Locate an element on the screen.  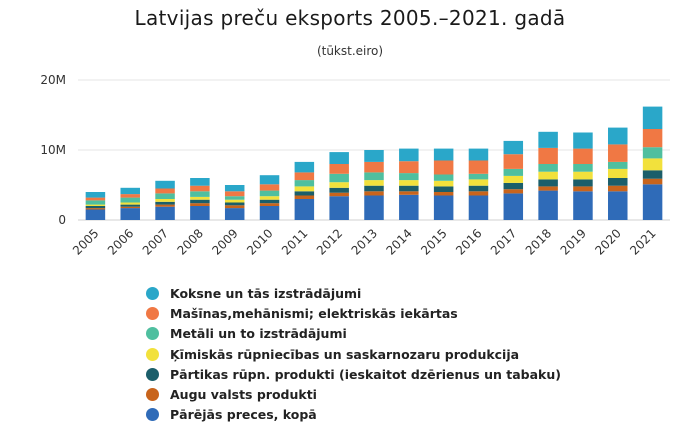
y-tick-label: 20M is located at coordinates (53, 80).